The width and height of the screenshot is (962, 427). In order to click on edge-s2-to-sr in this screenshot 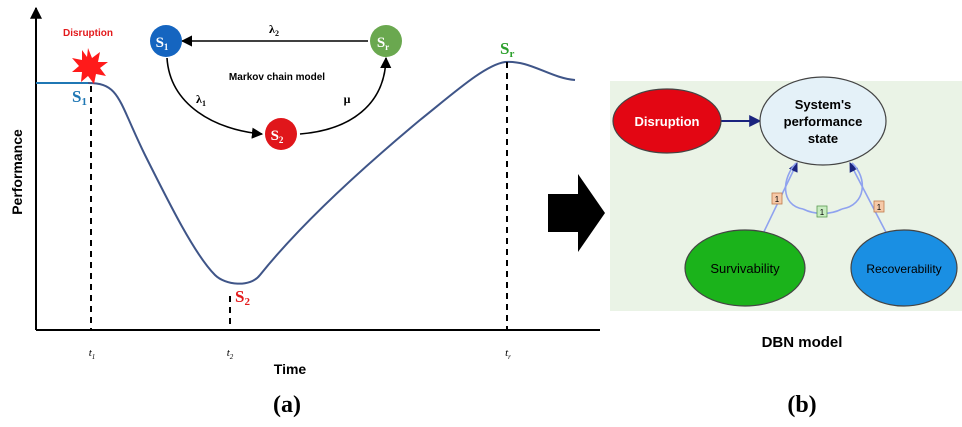, I will do `click(345, 95)`.